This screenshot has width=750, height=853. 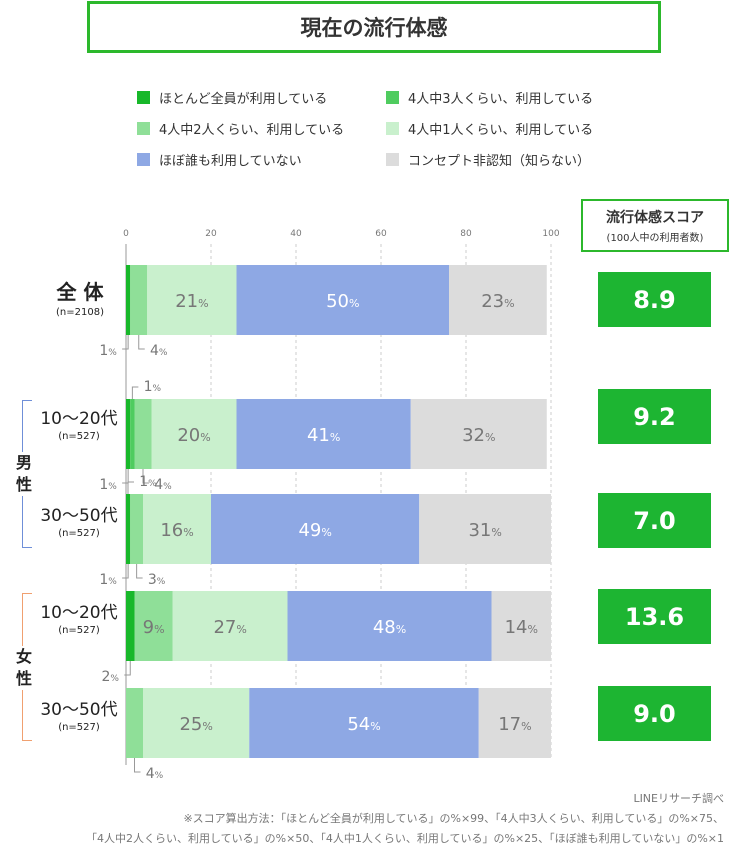 I want to click on legend-label: 4人中1人くらい、利用している, so click(x=501, y=130).